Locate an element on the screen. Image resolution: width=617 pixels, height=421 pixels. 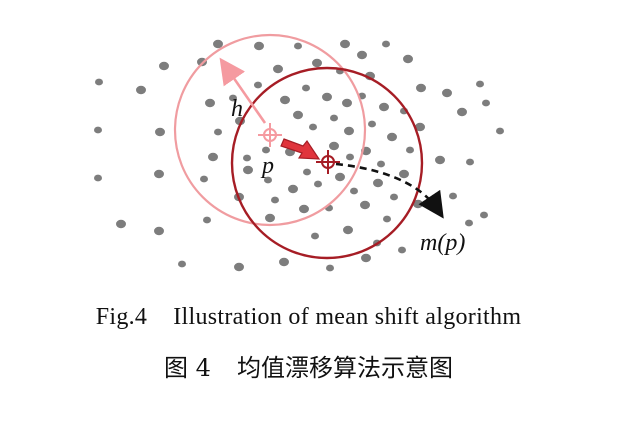
initial-window-circle is located at coordinates (270, 130).